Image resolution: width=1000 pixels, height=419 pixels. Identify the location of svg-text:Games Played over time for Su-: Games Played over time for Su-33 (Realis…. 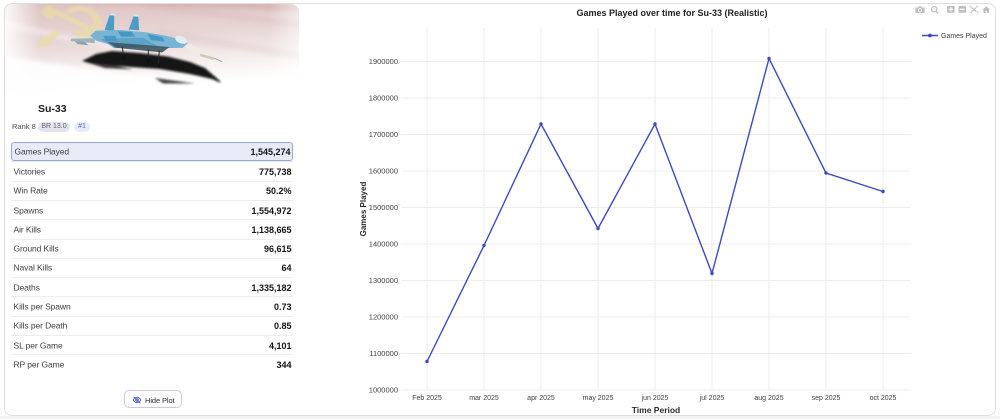
(671, 13).